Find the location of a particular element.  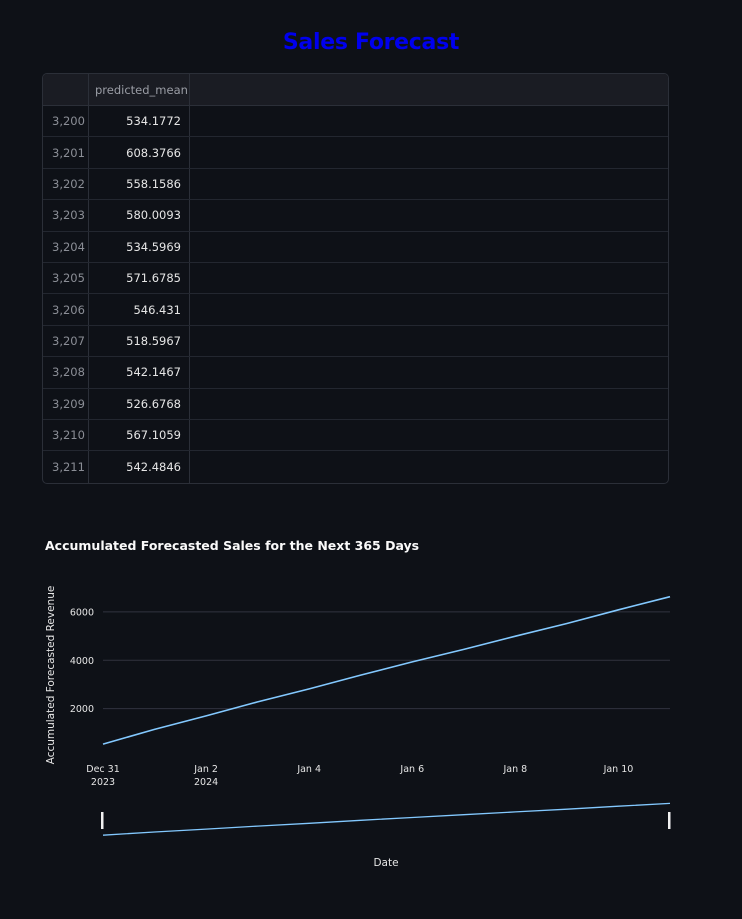

range-slider-line is located at coordinates (386, 819).